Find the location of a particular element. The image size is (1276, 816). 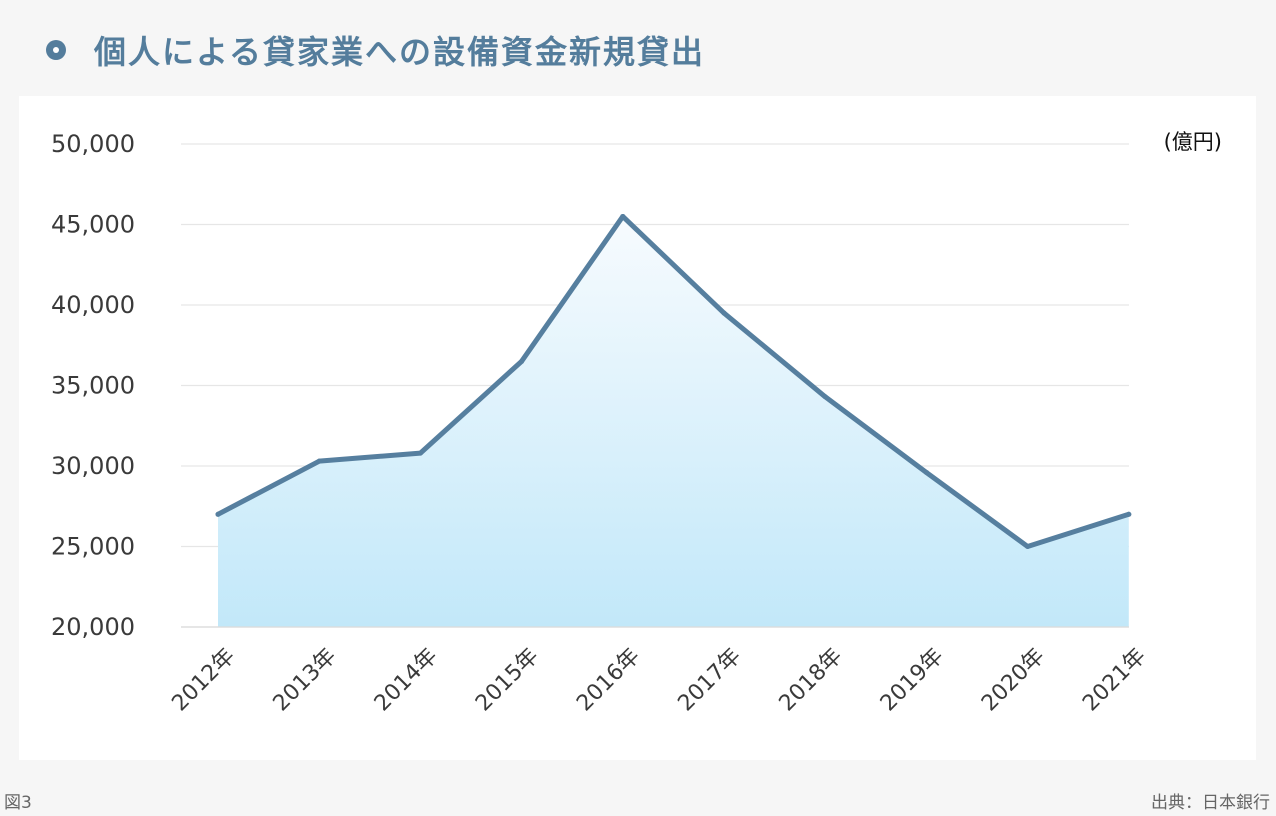

chart-title: 個人による貸家業への設備資金新規貸出 is located at coordinates (400, 52).